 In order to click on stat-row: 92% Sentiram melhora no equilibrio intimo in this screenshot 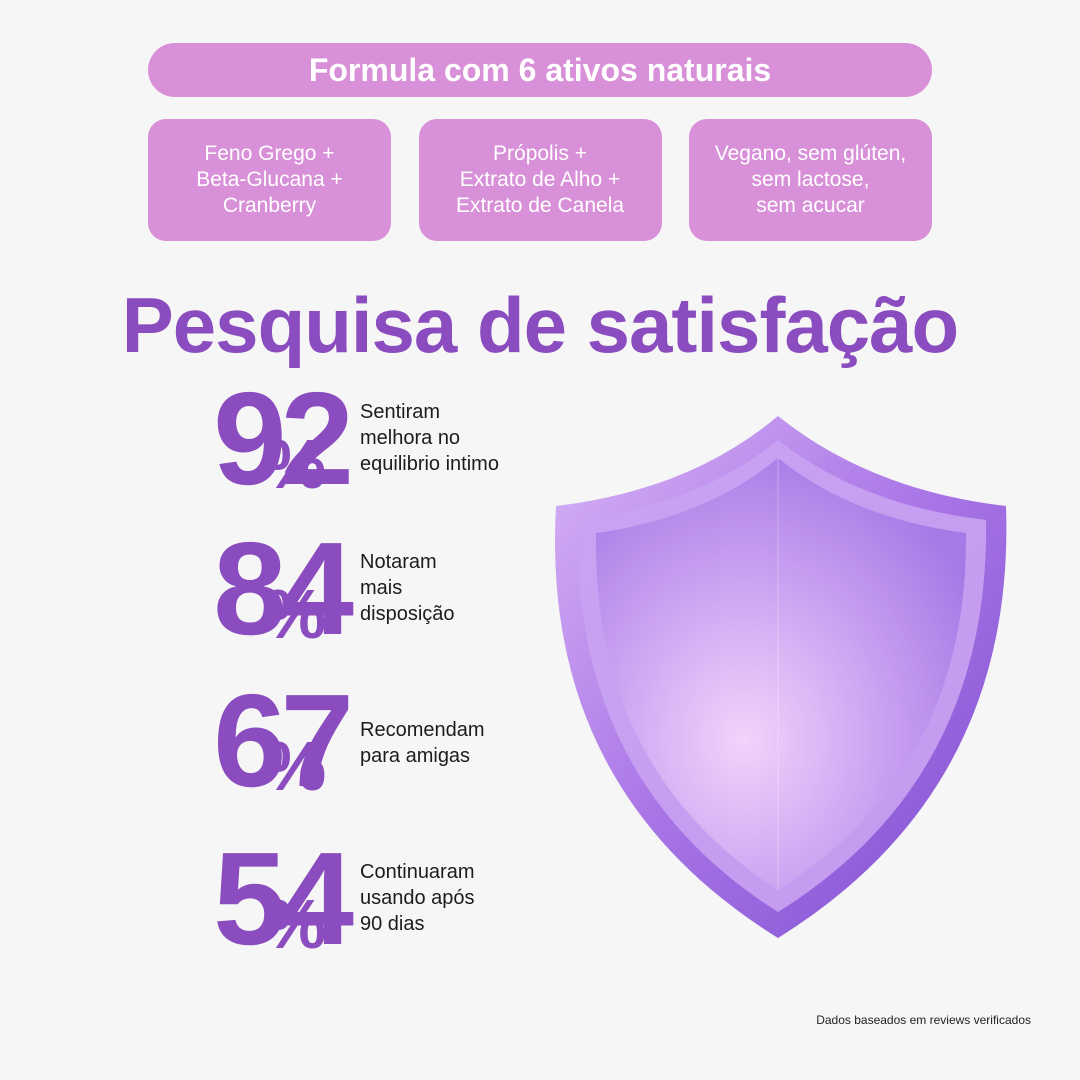, I will do `click(328, 439)`.